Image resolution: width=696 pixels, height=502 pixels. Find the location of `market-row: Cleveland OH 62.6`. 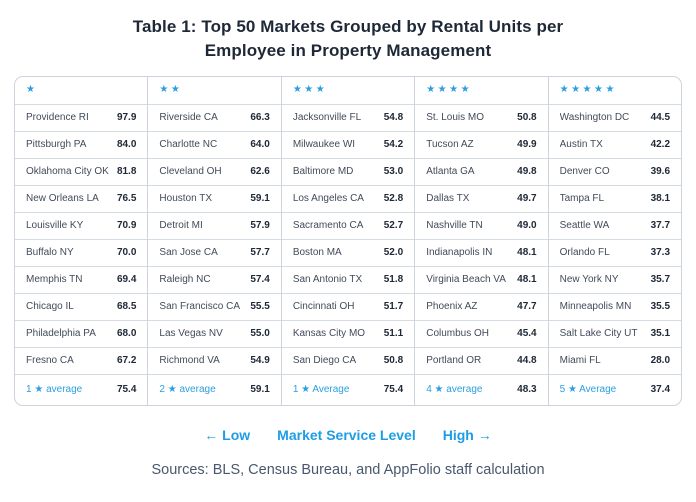

market-row: Cleveland OH 62.6 is located at coordinates (214, 171).